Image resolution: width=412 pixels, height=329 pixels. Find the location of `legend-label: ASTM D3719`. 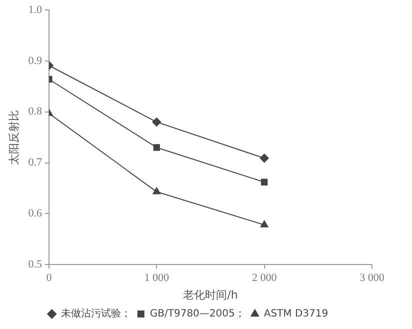

legend-label: ASTM D3719 is located at coordinates (296, 314).